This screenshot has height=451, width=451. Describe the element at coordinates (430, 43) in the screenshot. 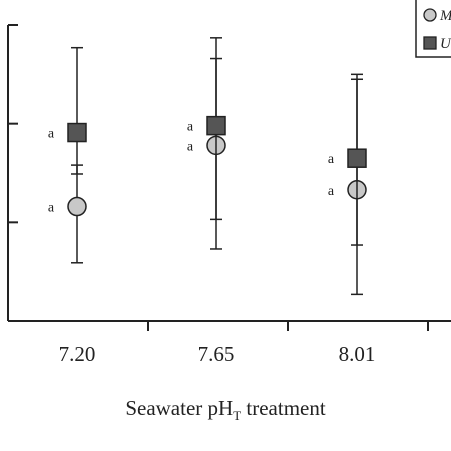

I see `legend-marker-square` at that location.